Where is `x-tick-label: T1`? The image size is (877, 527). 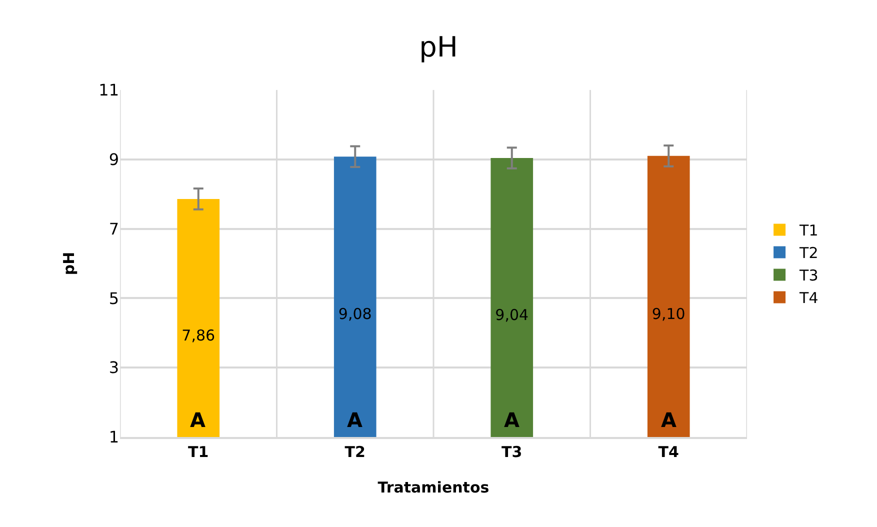
x-tick-label: T1 is located at coordinates (198, 451).